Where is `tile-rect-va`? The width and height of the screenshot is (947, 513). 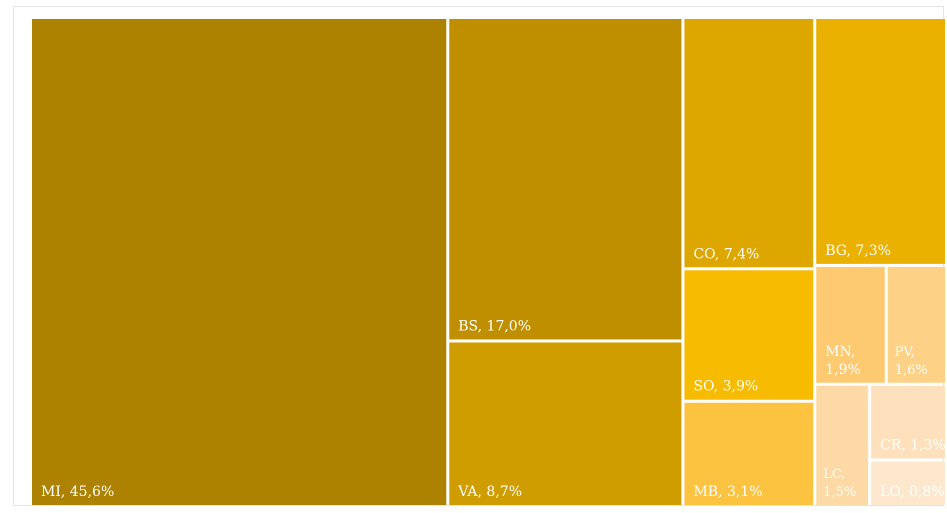
tile-rect-va is located at coordinates (565, 423).